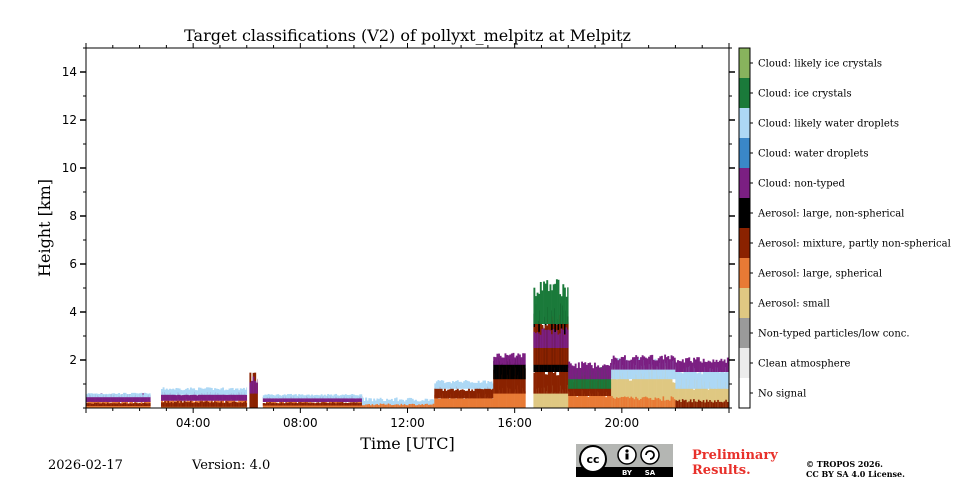 This screenshot has width=960, height=480. Describe the element at coordinates (231, 465) in the screenshot. I see `version-label: Version: 4.0` at that location.